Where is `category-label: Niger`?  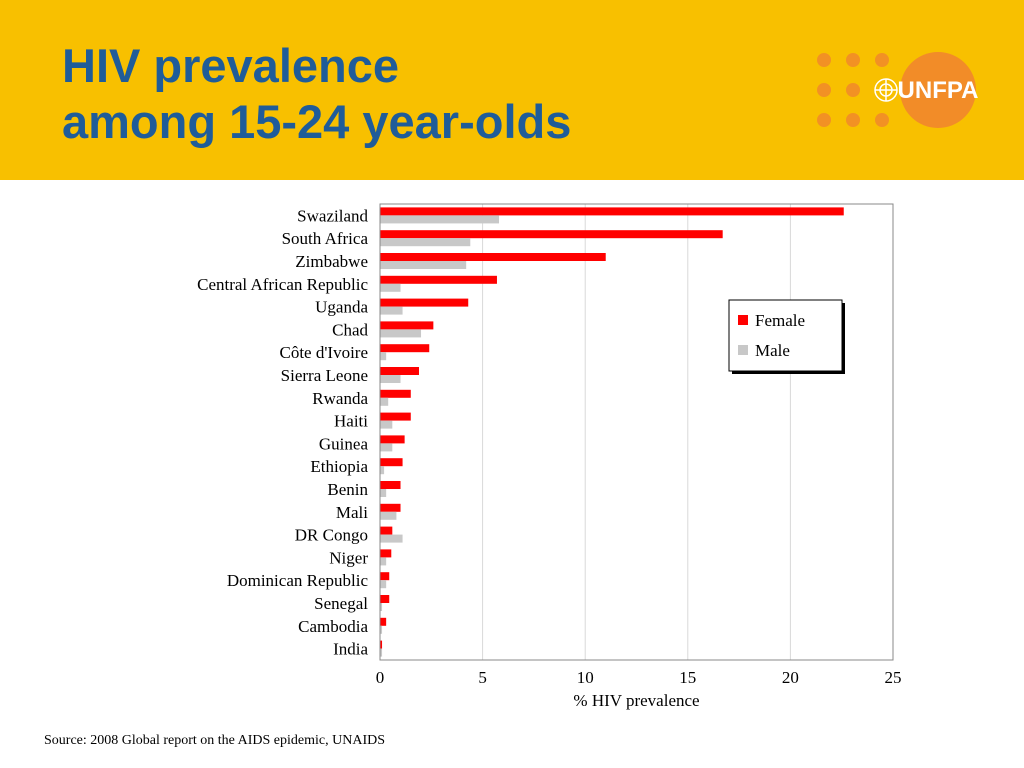 category-label: Niger is located at coordinates (348, 557).